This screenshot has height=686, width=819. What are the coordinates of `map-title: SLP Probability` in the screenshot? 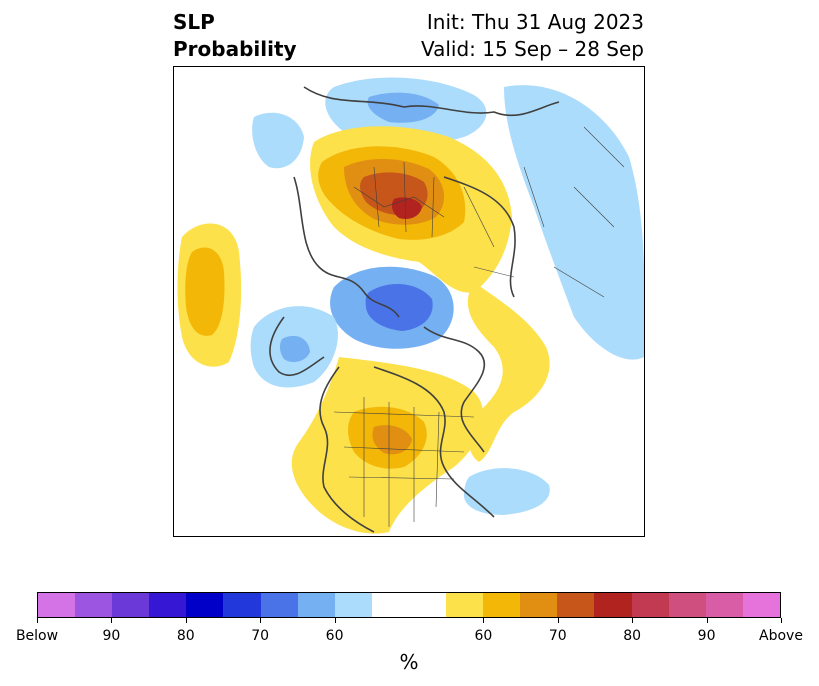 It's located at (235, 36).